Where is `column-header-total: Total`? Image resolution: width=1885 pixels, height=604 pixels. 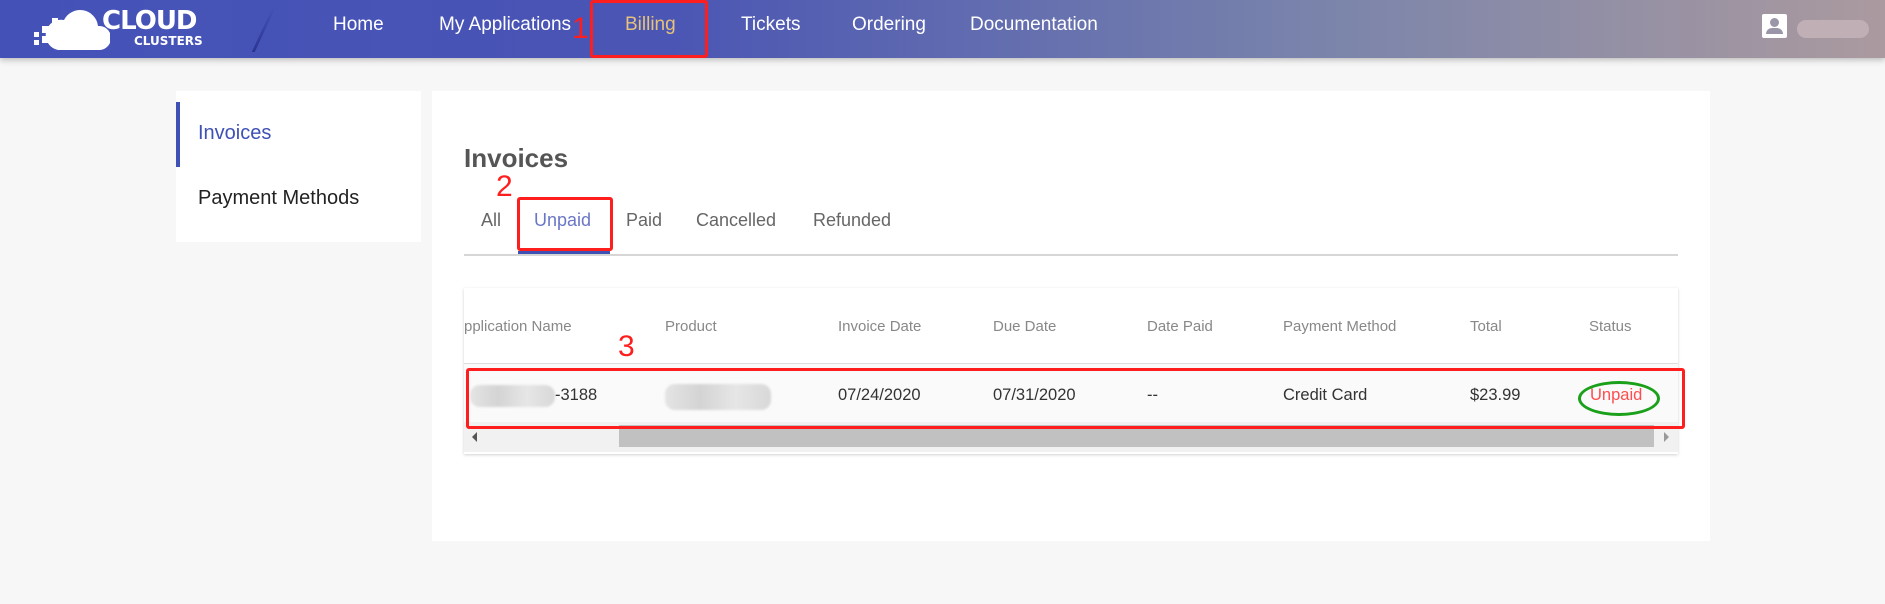 column-header-total: Total is located at coordinates (1486, 326).